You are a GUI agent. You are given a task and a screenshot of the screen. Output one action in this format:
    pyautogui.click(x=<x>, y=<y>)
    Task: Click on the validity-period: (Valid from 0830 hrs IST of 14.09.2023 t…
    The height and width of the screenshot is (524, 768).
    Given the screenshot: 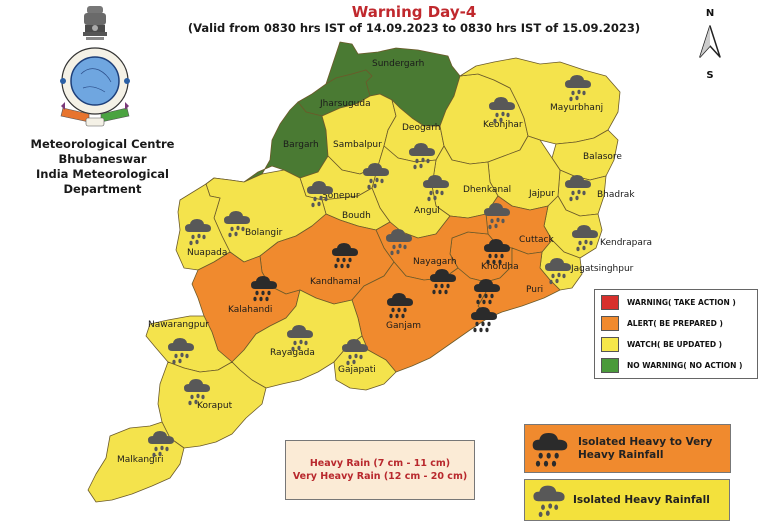 What is the action you would take?
    pyautogui.click(x=414, y=28)
    